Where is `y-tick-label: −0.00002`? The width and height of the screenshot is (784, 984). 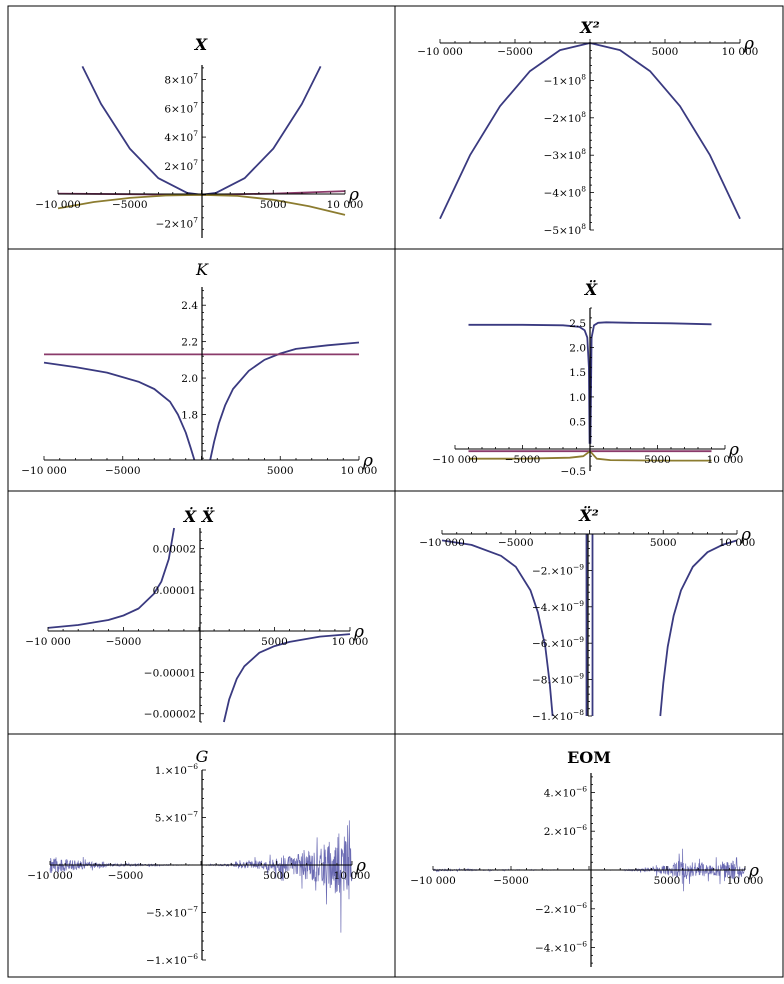
y-tick-label: −0.00002 is located at coordinates (170, 715).